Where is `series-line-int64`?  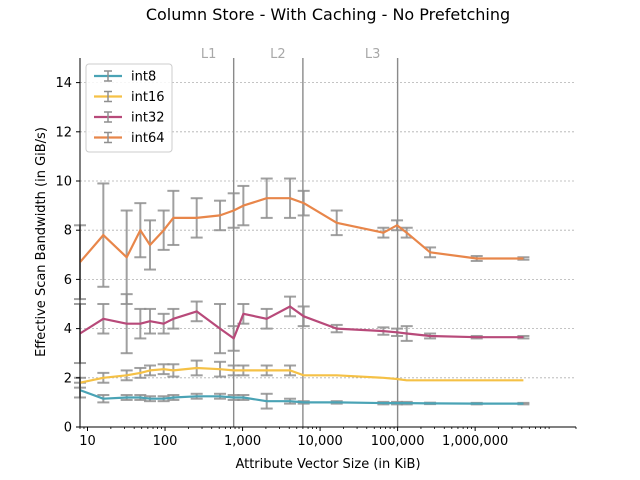
series-line-int64 is located at coordinates (301, 230).